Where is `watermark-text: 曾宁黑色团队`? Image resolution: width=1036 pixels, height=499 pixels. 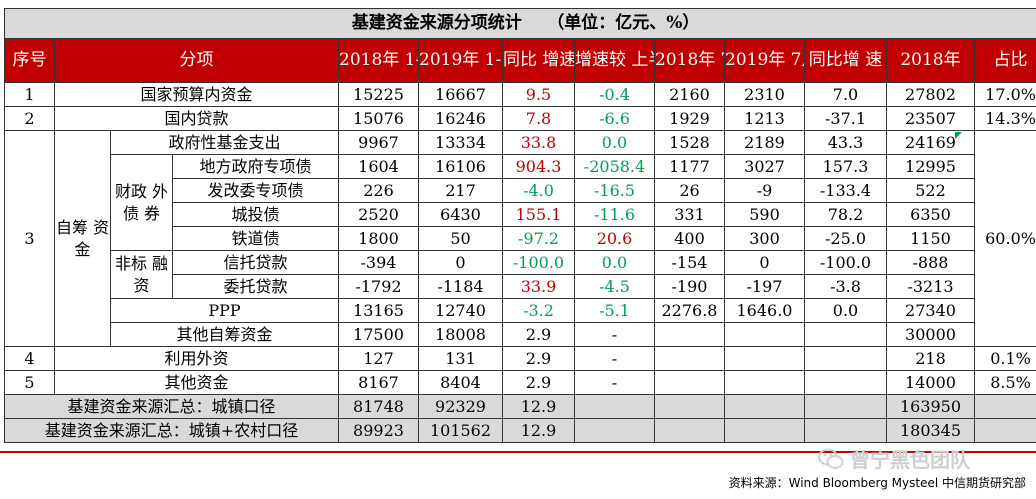 watermark-text: 曾宁黑色团队 is located at coordinates (910, 460).